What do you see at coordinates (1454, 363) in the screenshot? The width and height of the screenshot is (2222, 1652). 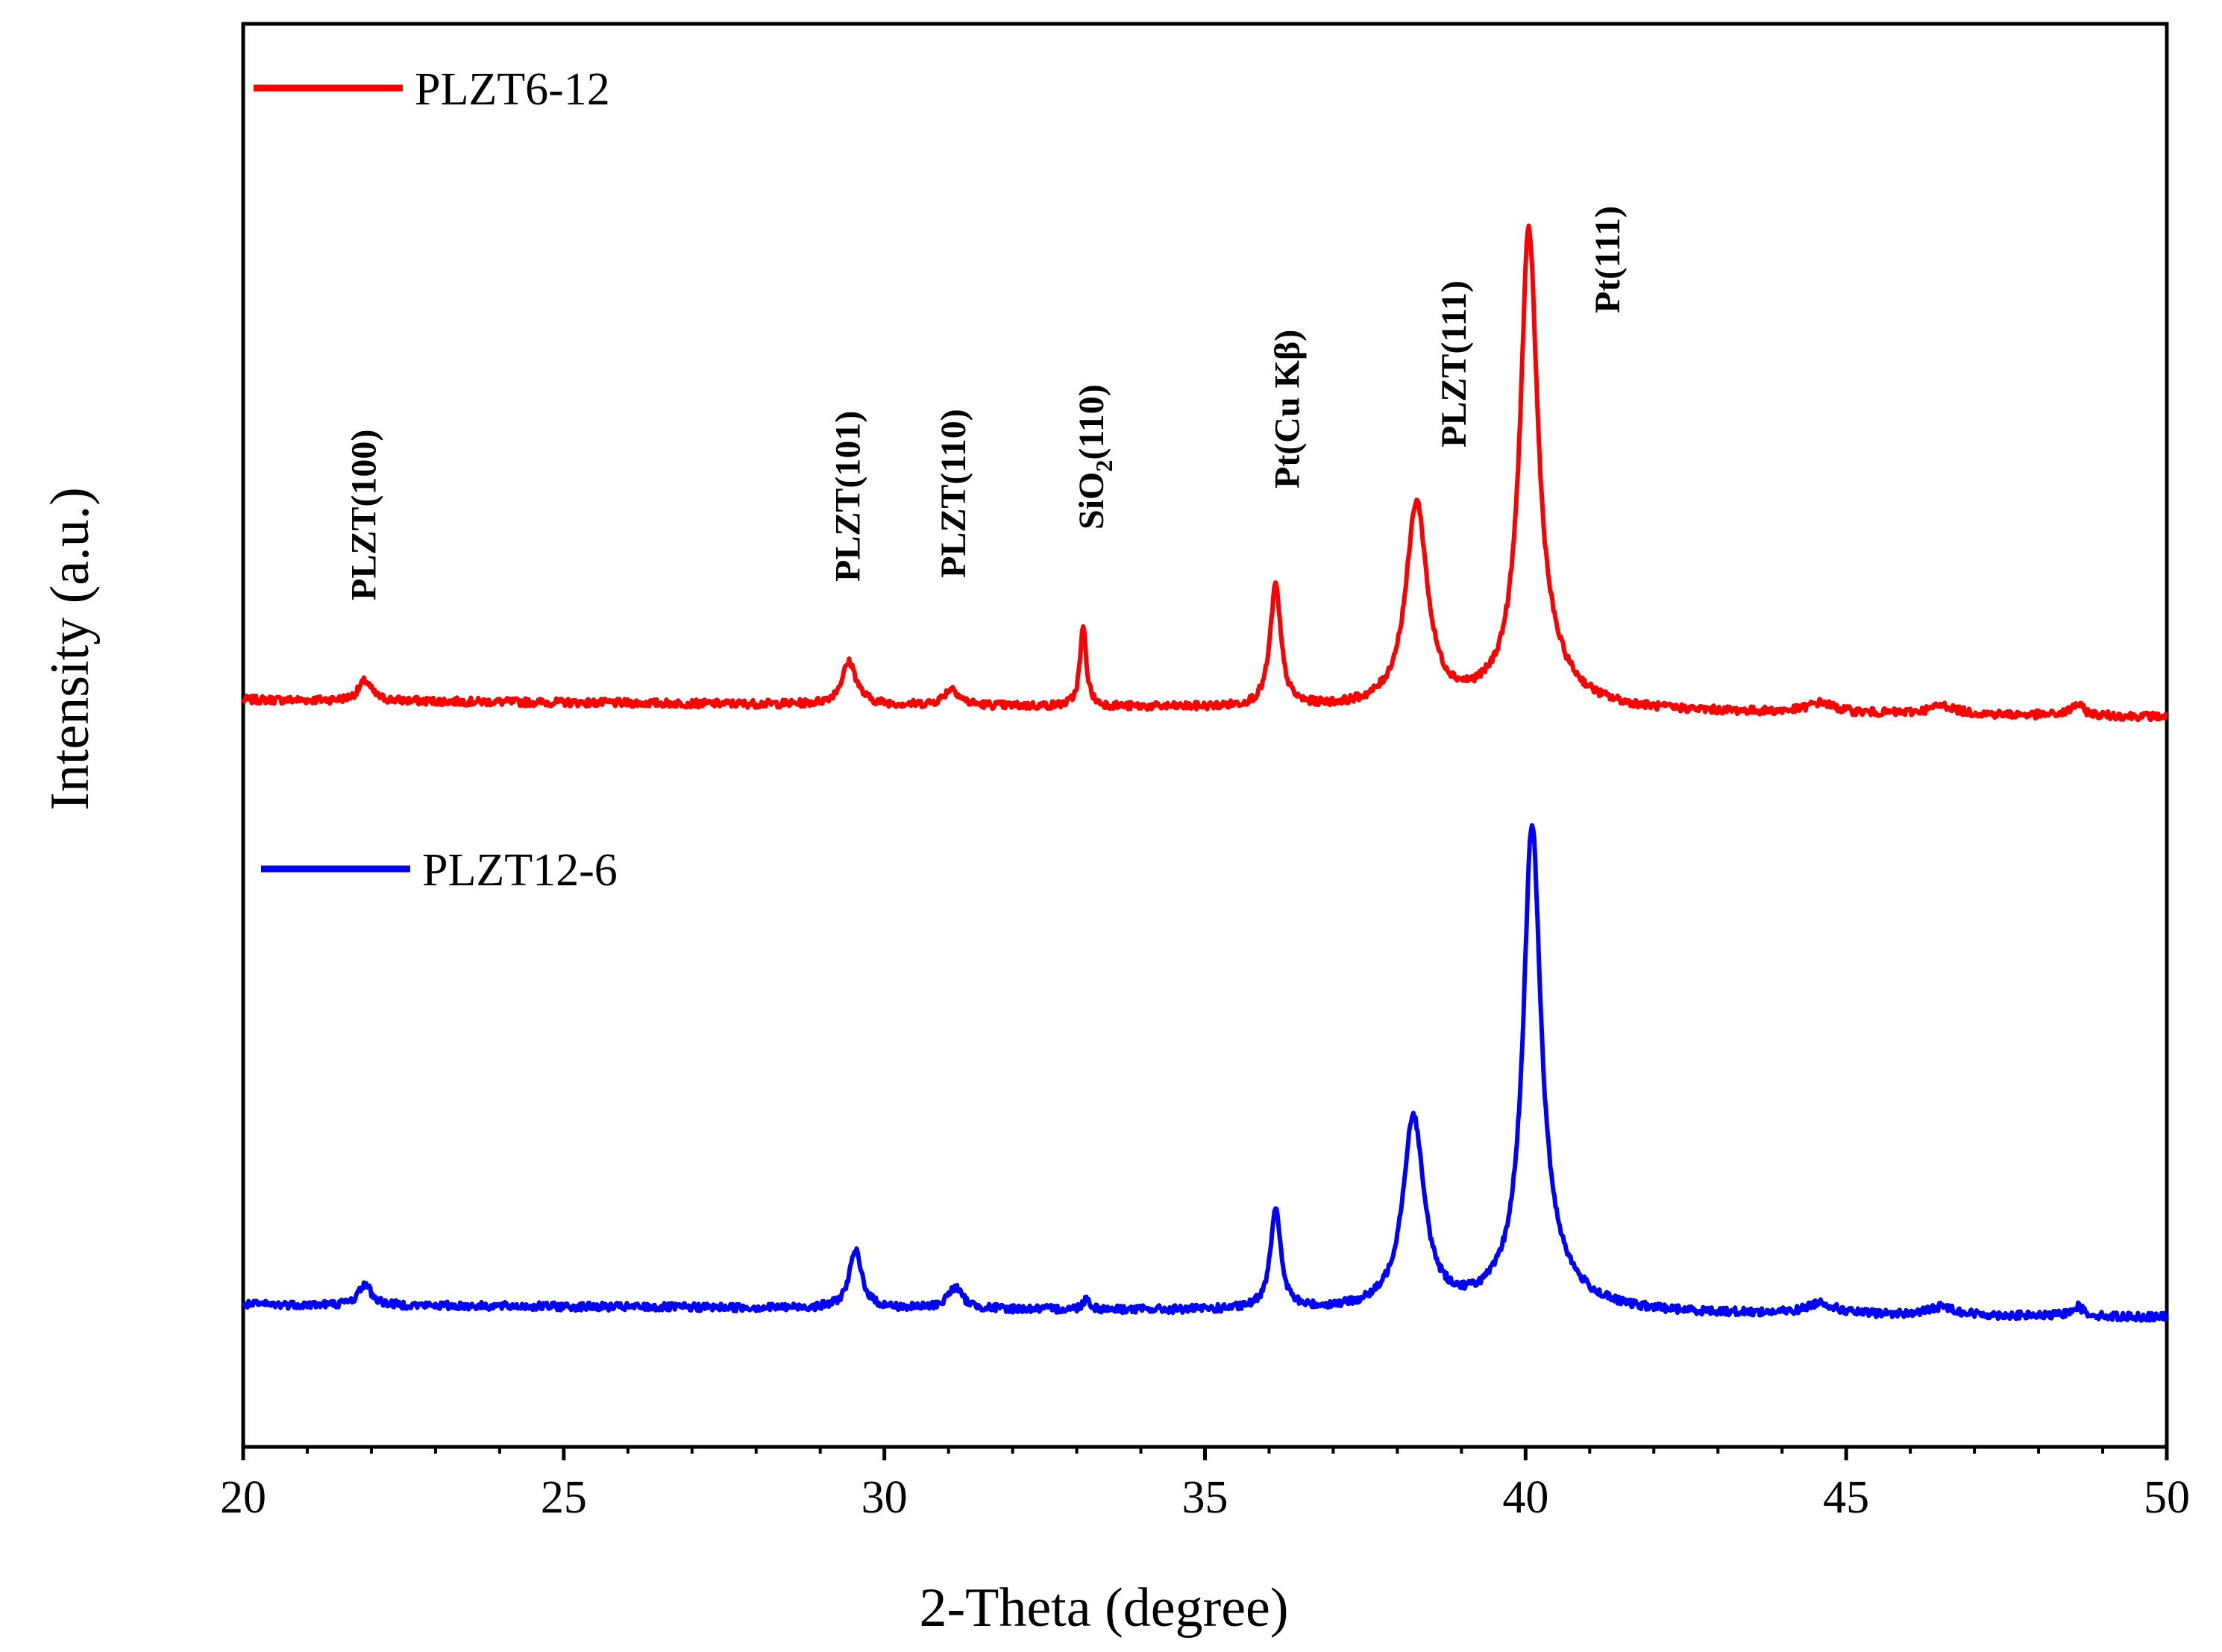 I see `peak-label: PLZT(111)` at bounding box center [1454, 363].